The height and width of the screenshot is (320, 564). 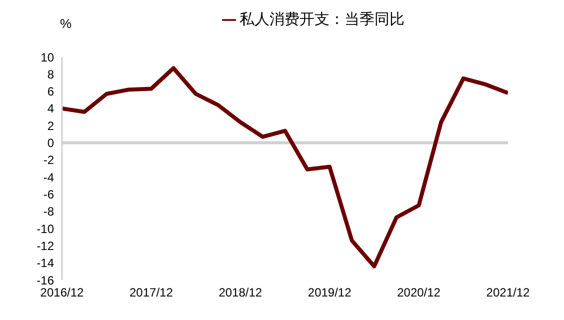 What do you see at coordinates (50, 125) in the screenshot?
I see `y-tick-label: 2` at bounding box center [50, 125].